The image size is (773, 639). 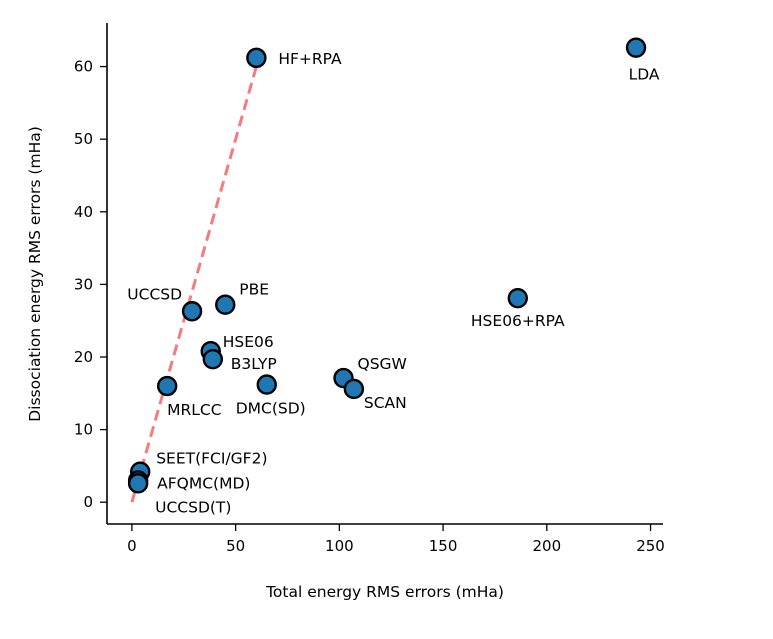 I want to click on fit-line-layer, so click(x=196, y=277).